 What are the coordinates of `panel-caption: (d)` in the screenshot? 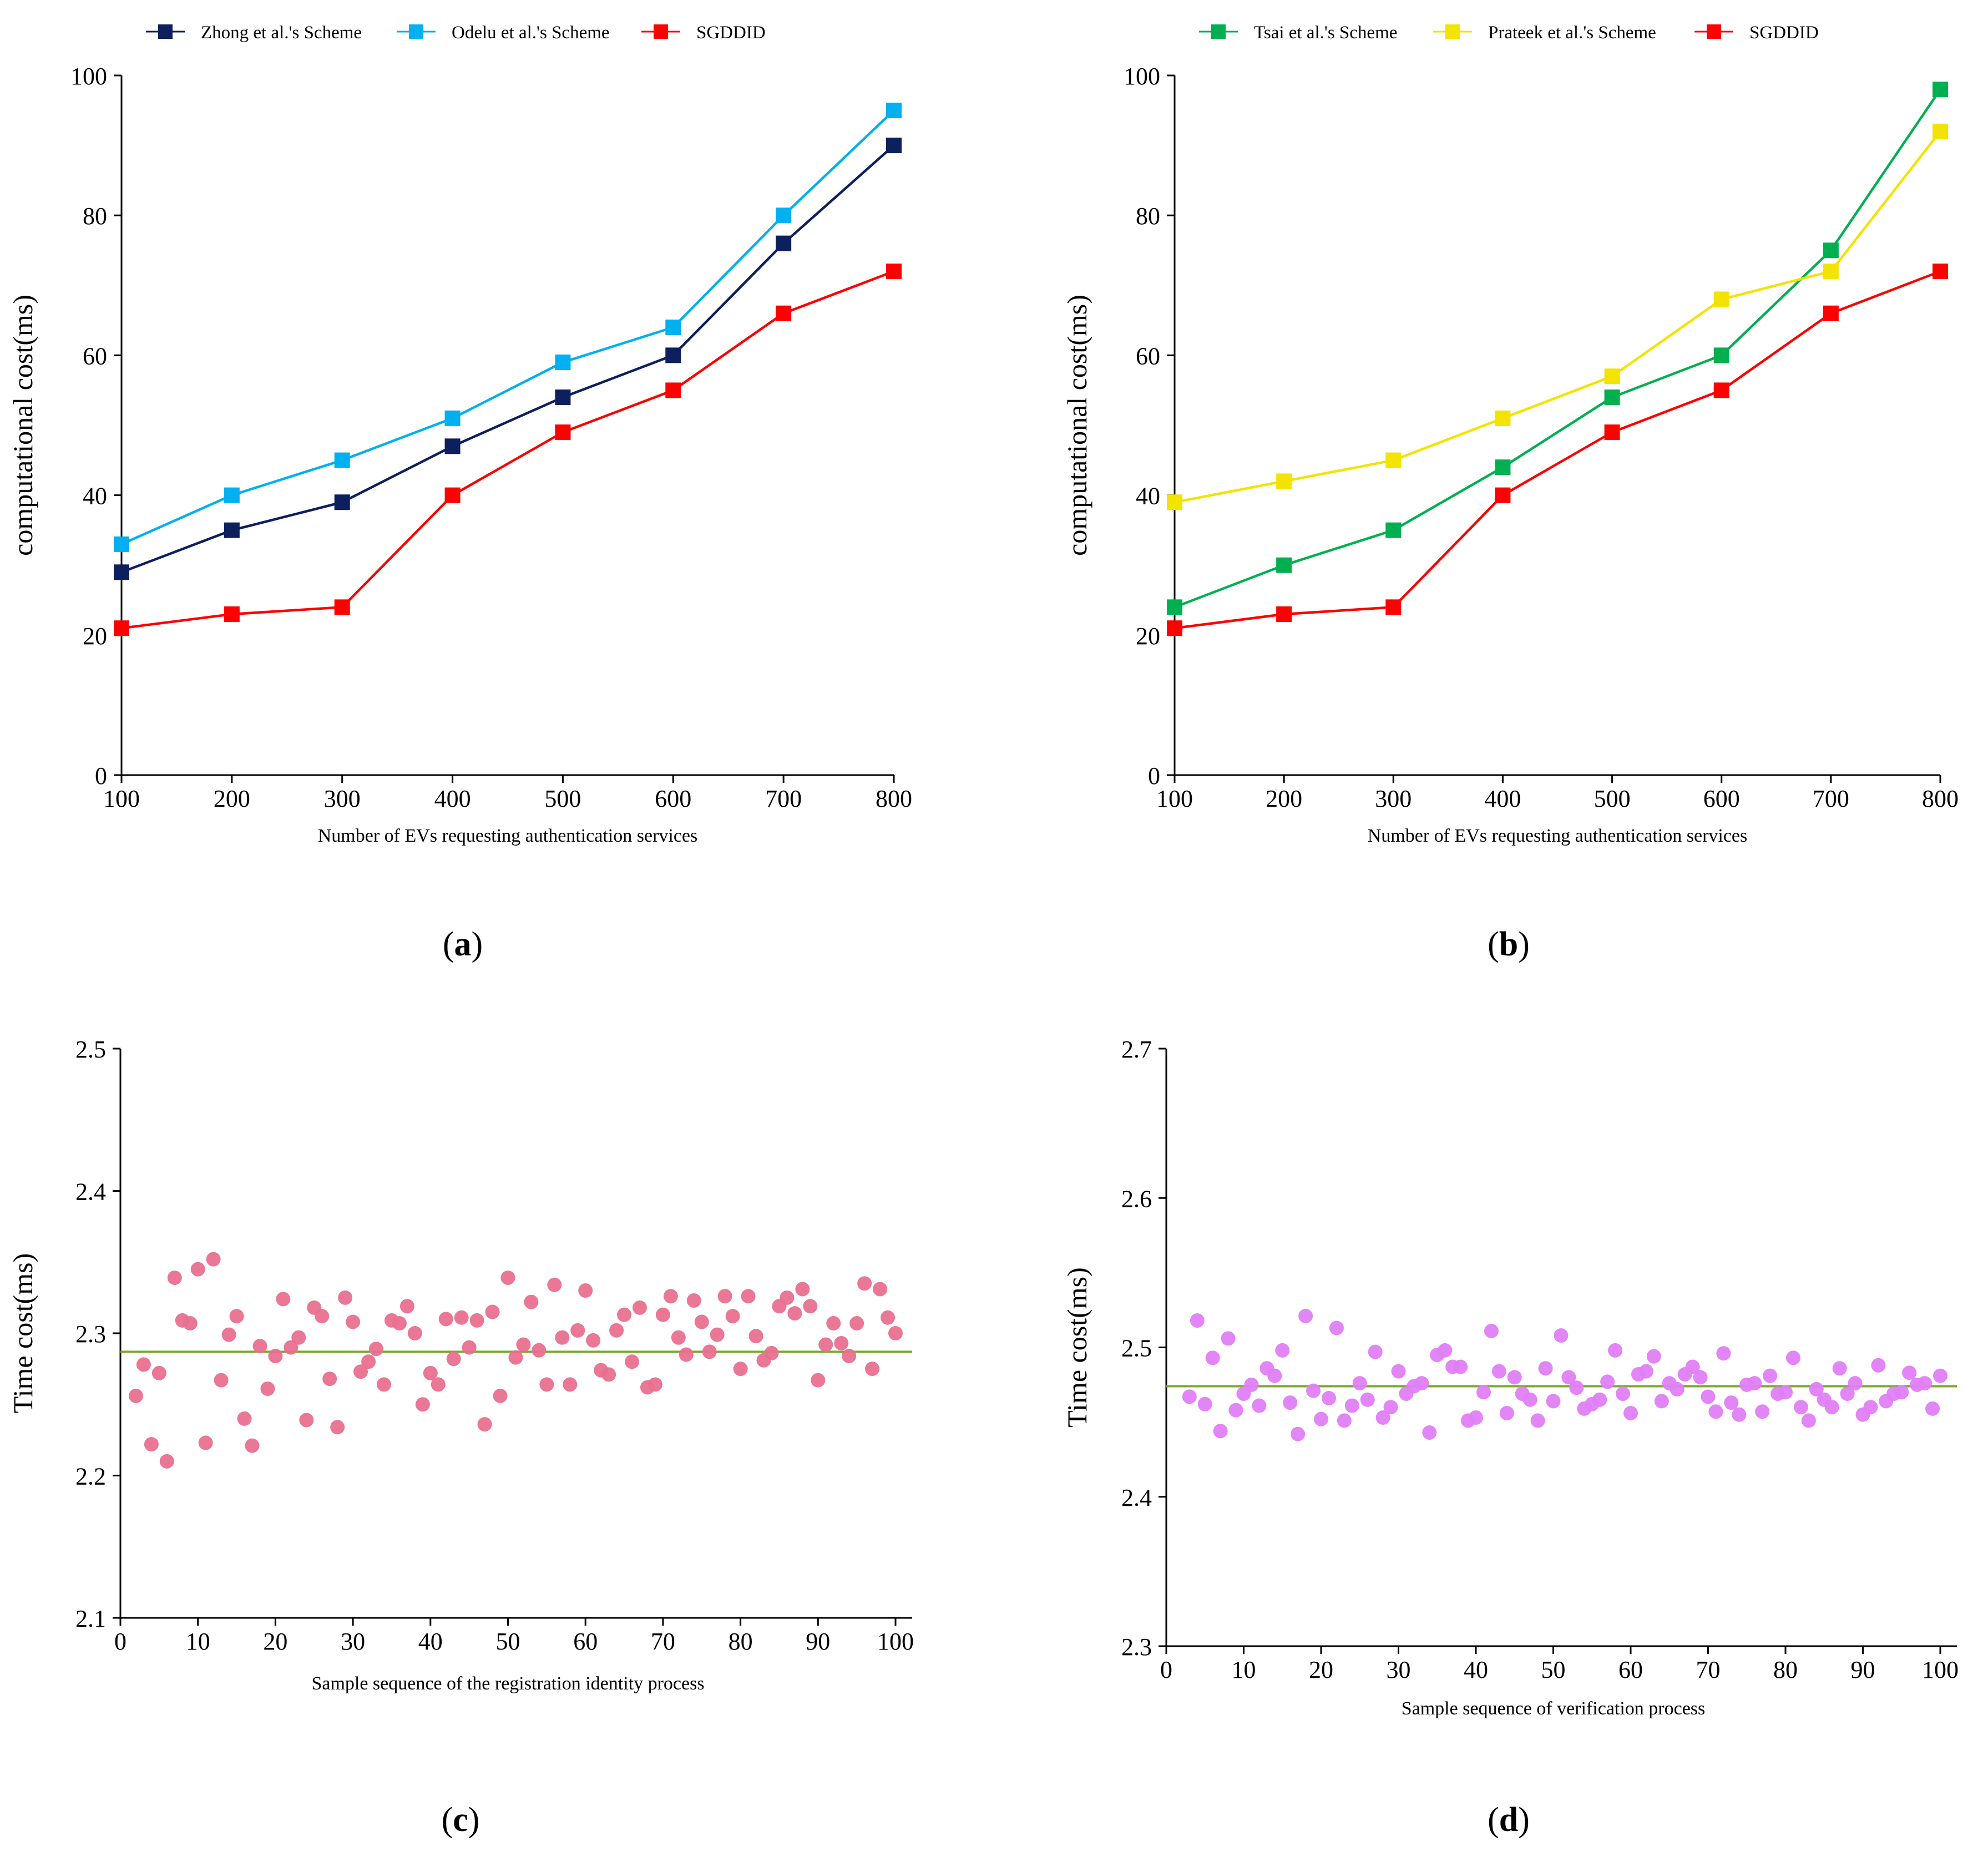 It's located at (1509, 1820).